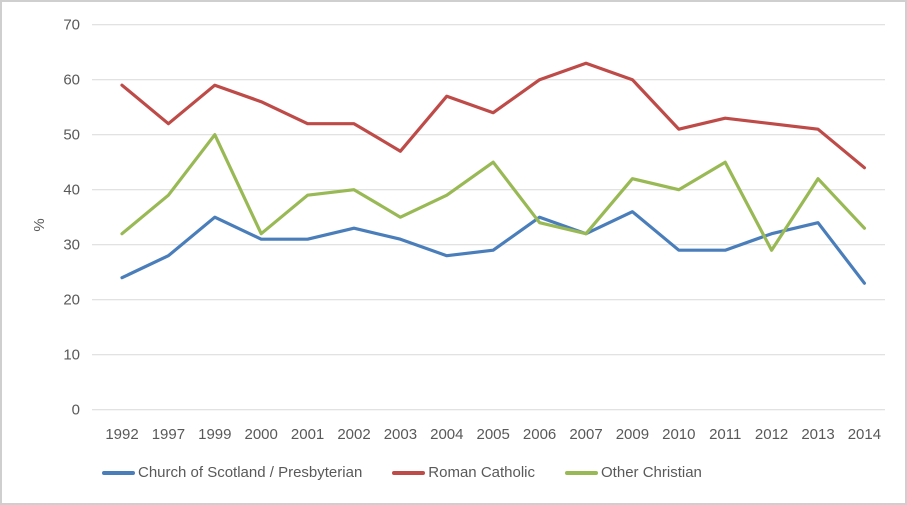  What do you see at coordinates (168, 434) in the screenshot?
I see `x-tick-label: 1997` at bounding box center [168, 434].